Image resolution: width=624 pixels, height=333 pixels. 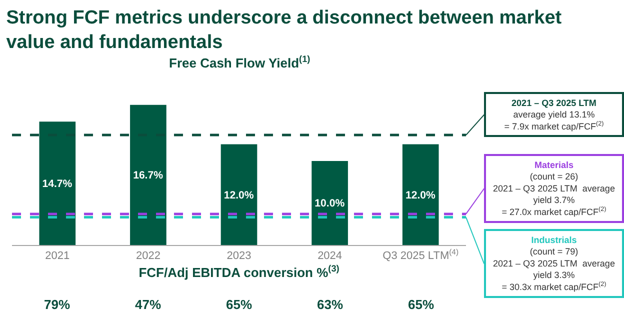 I want to click on x-tick-label: 2022, so click(x=148, y=256).